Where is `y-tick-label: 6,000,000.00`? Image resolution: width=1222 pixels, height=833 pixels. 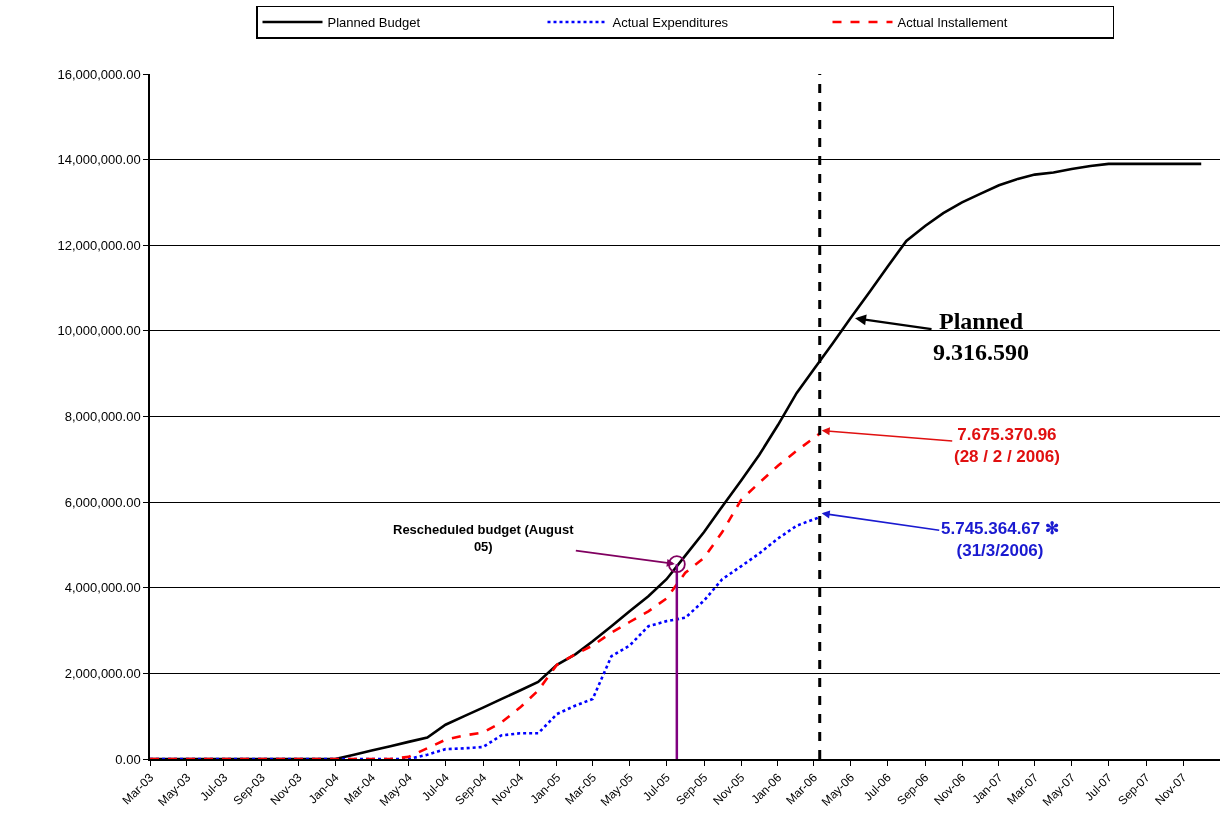 y-tick-label: 6,000,000.00 is located at coordinates (102, 502).